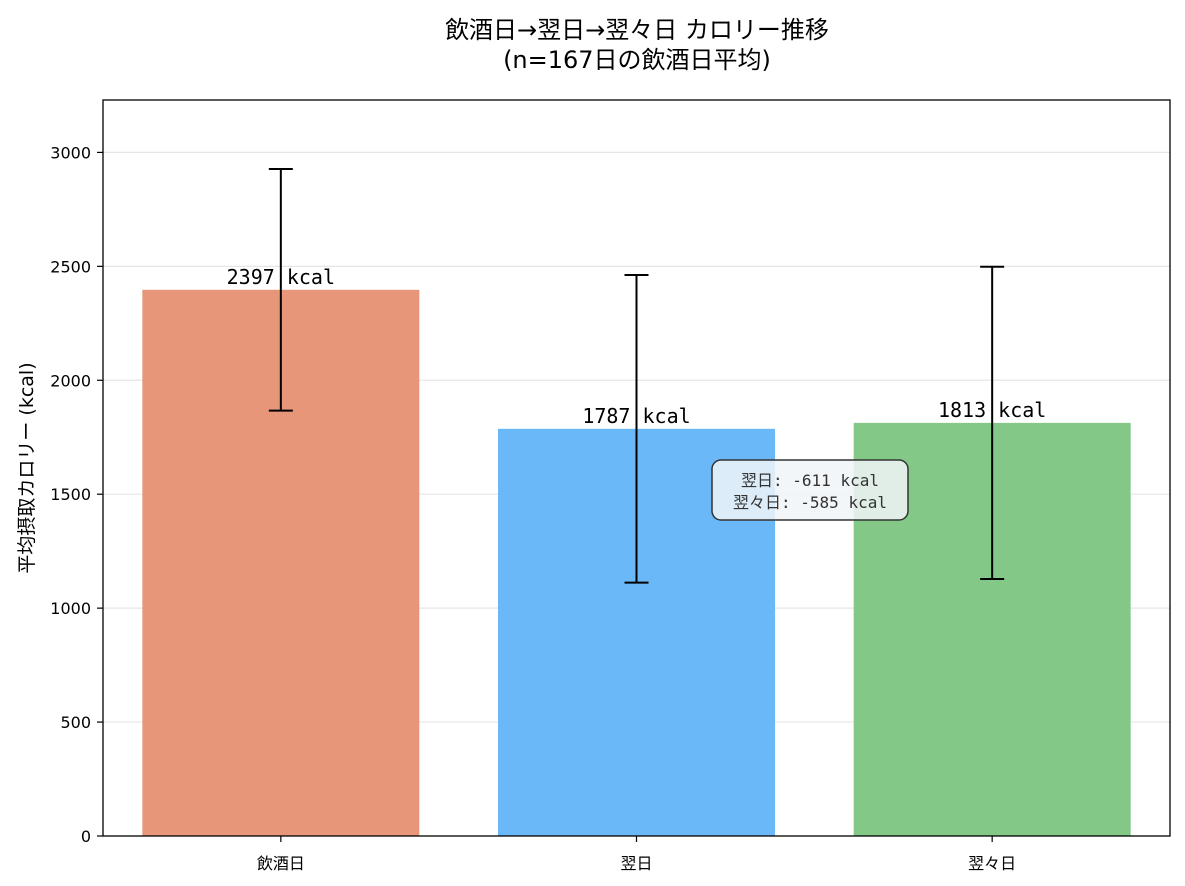  I want to click on y-tick-label: 1000, so click(70, 608).